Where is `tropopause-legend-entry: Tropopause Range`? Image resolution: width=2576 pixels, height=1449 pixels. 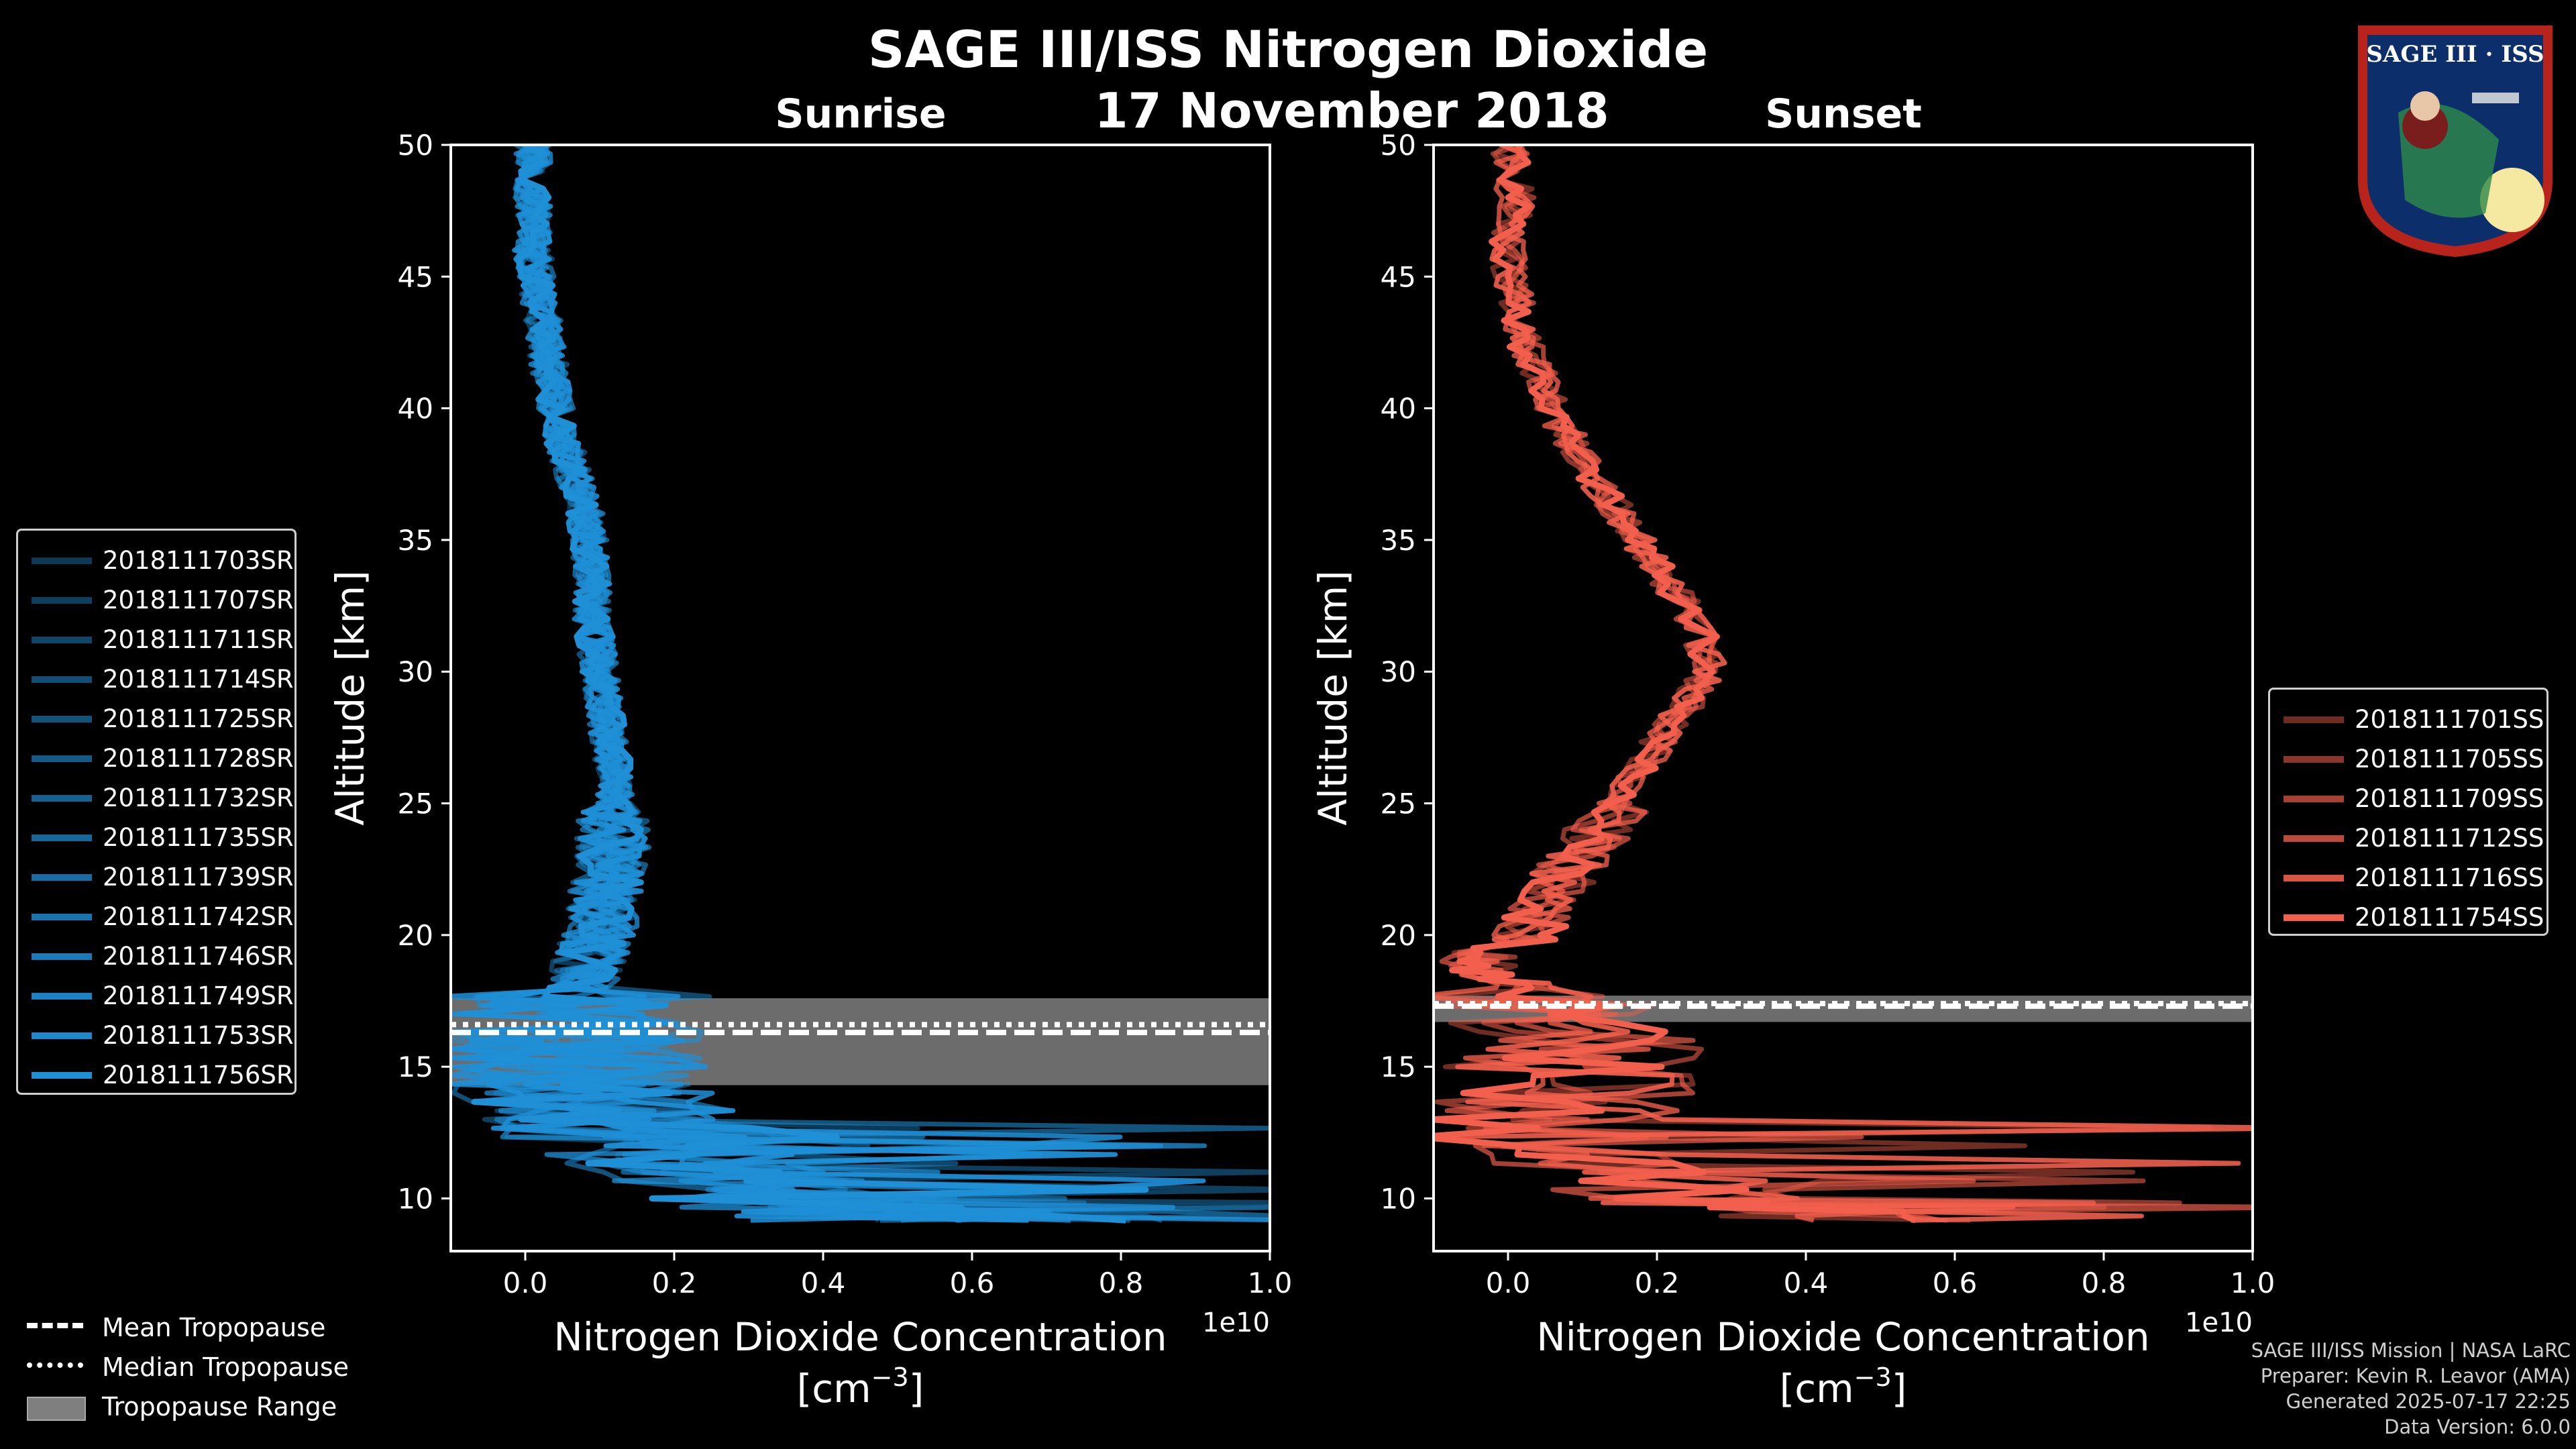 tropopause-legend-entry: Tropopause Range is located at coordinates (204, 1406).